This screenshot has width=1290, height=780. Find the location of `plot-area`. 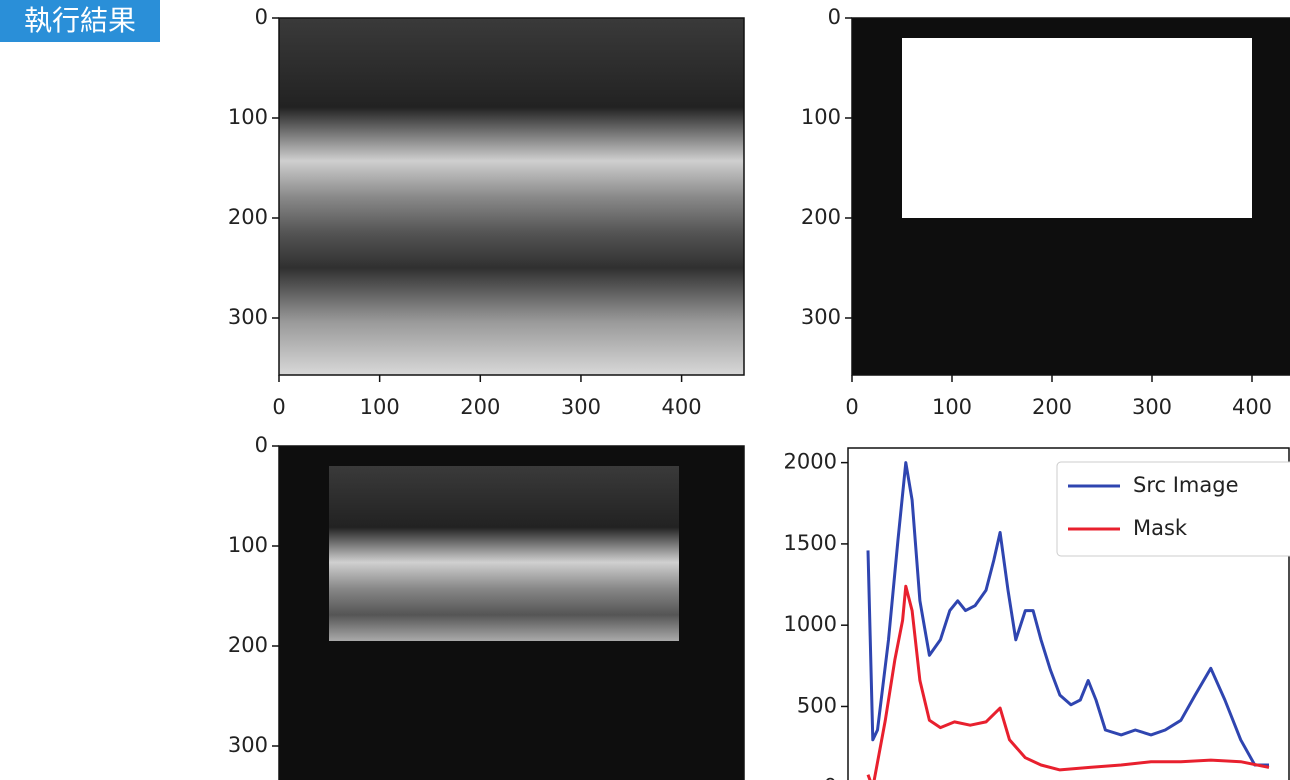

plot-area is located at coordinates (1068, 620).